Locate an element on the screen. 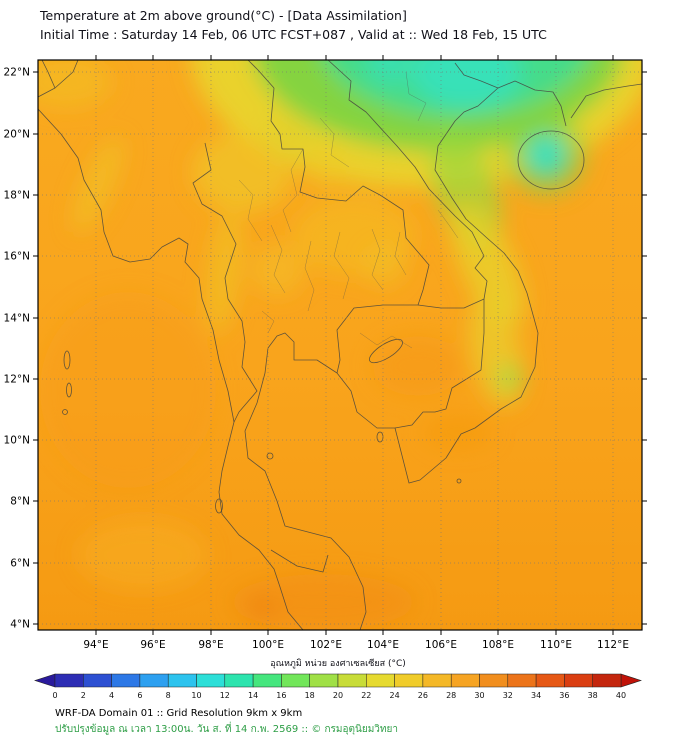 This screenshot has height=756, width=676. border-laos-vietnam is located at coordinates (407, 180).